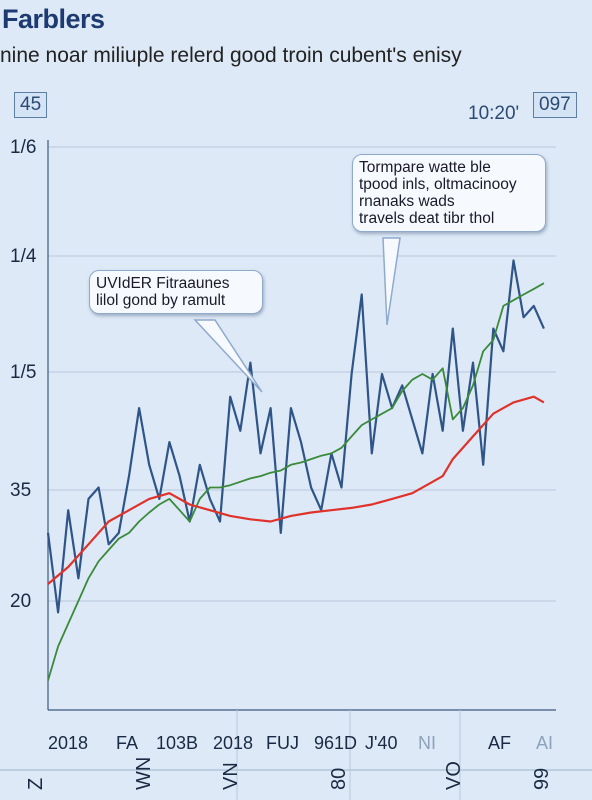 Image resolution: width=592 pixels, height=800 pixels. I want to click on x-tick-label: J'40, so click(381, 743).